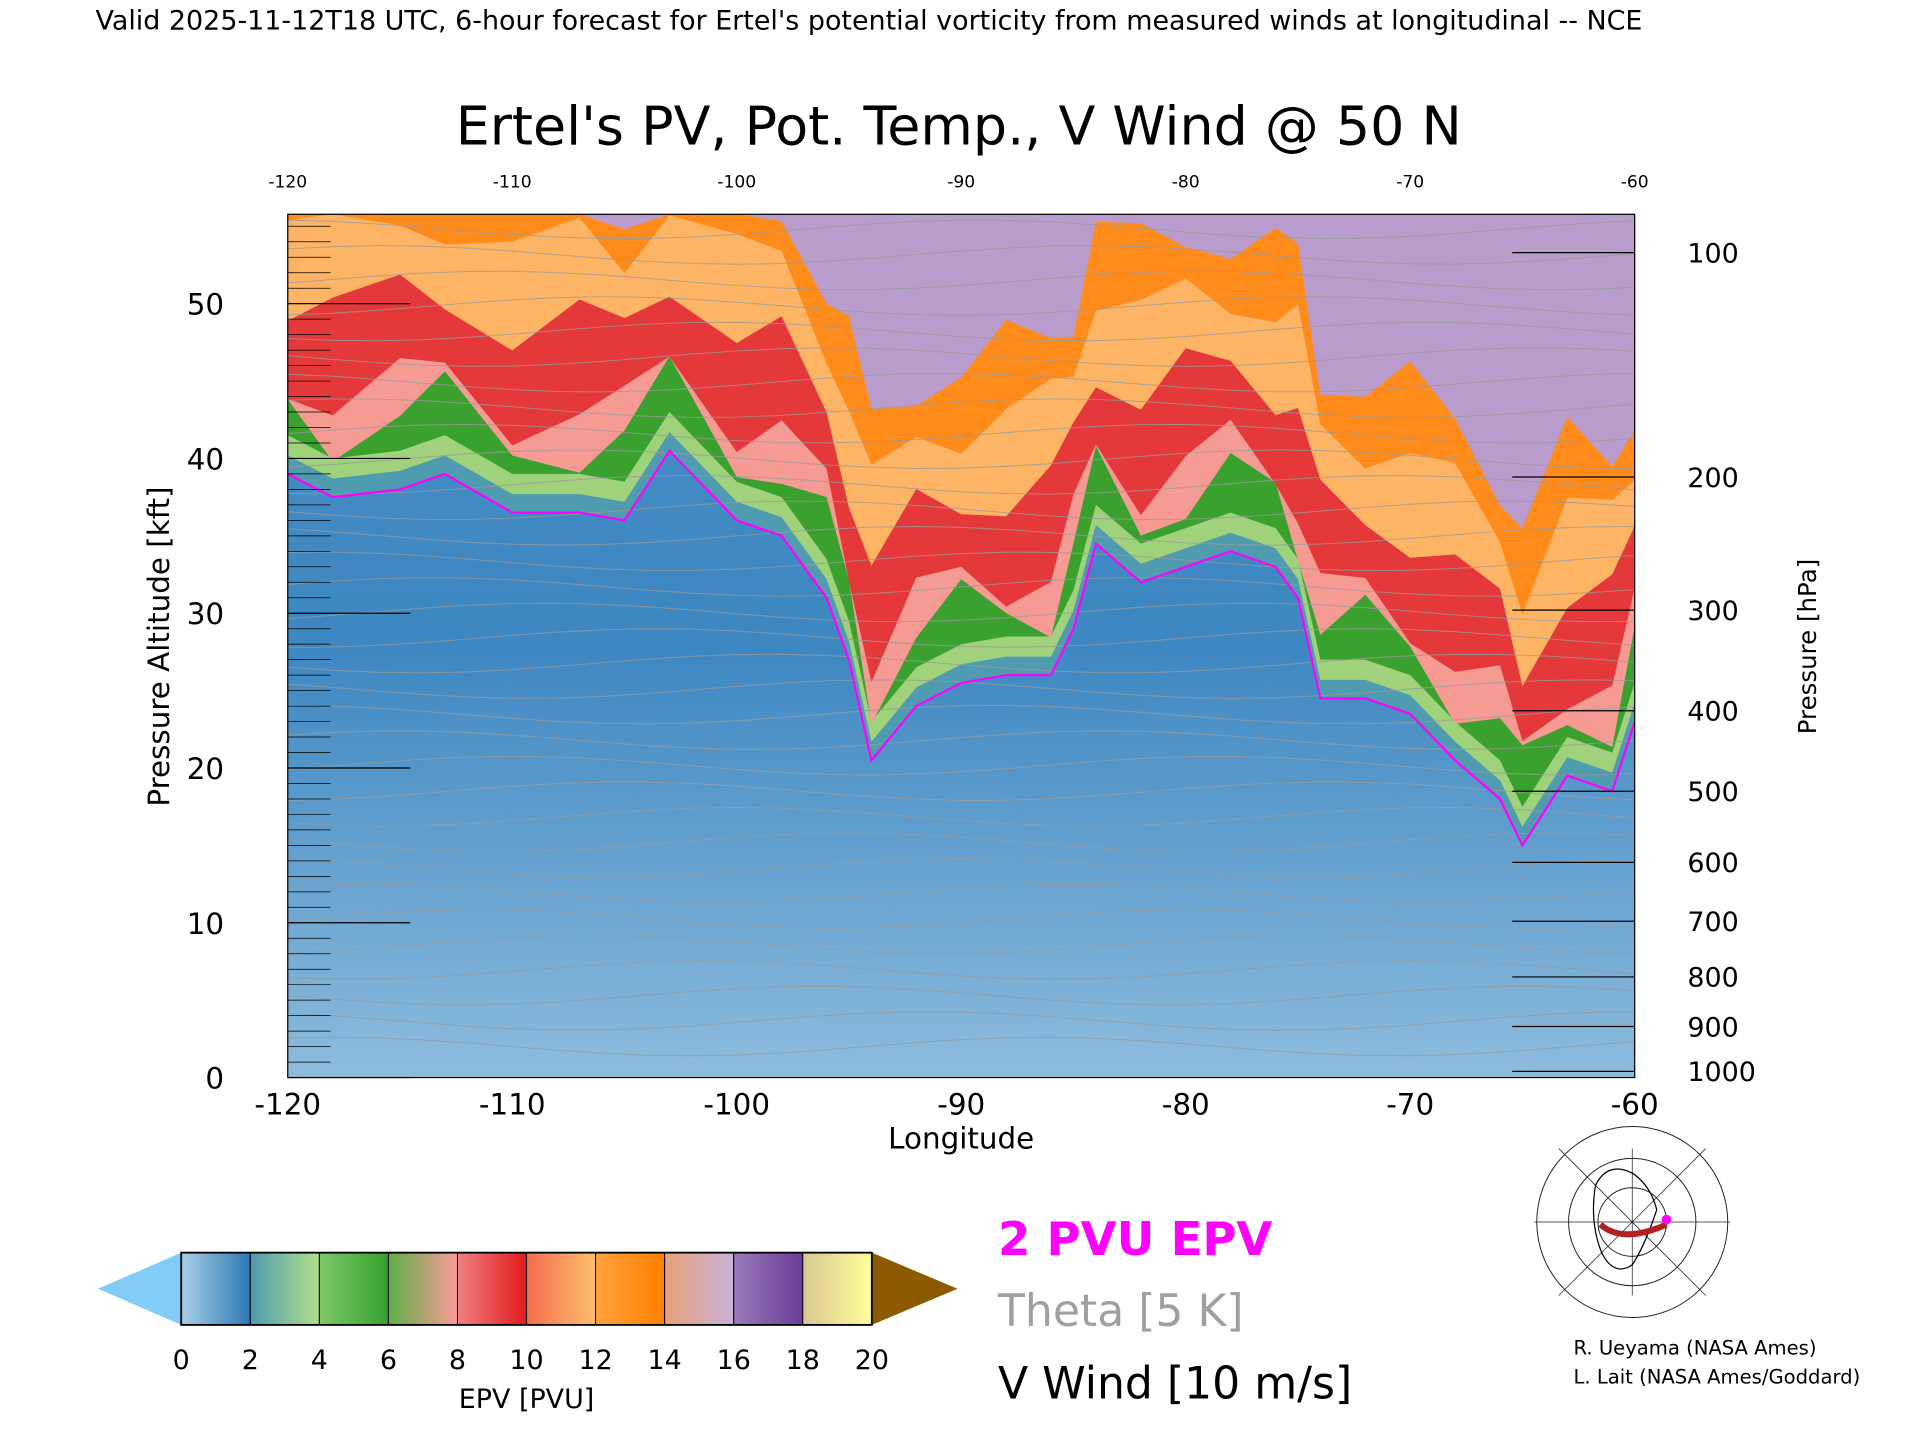  Describe the element at coordinates (1712, 712) in the screenshot. I see `pressure-tick-label: 400` at that location.